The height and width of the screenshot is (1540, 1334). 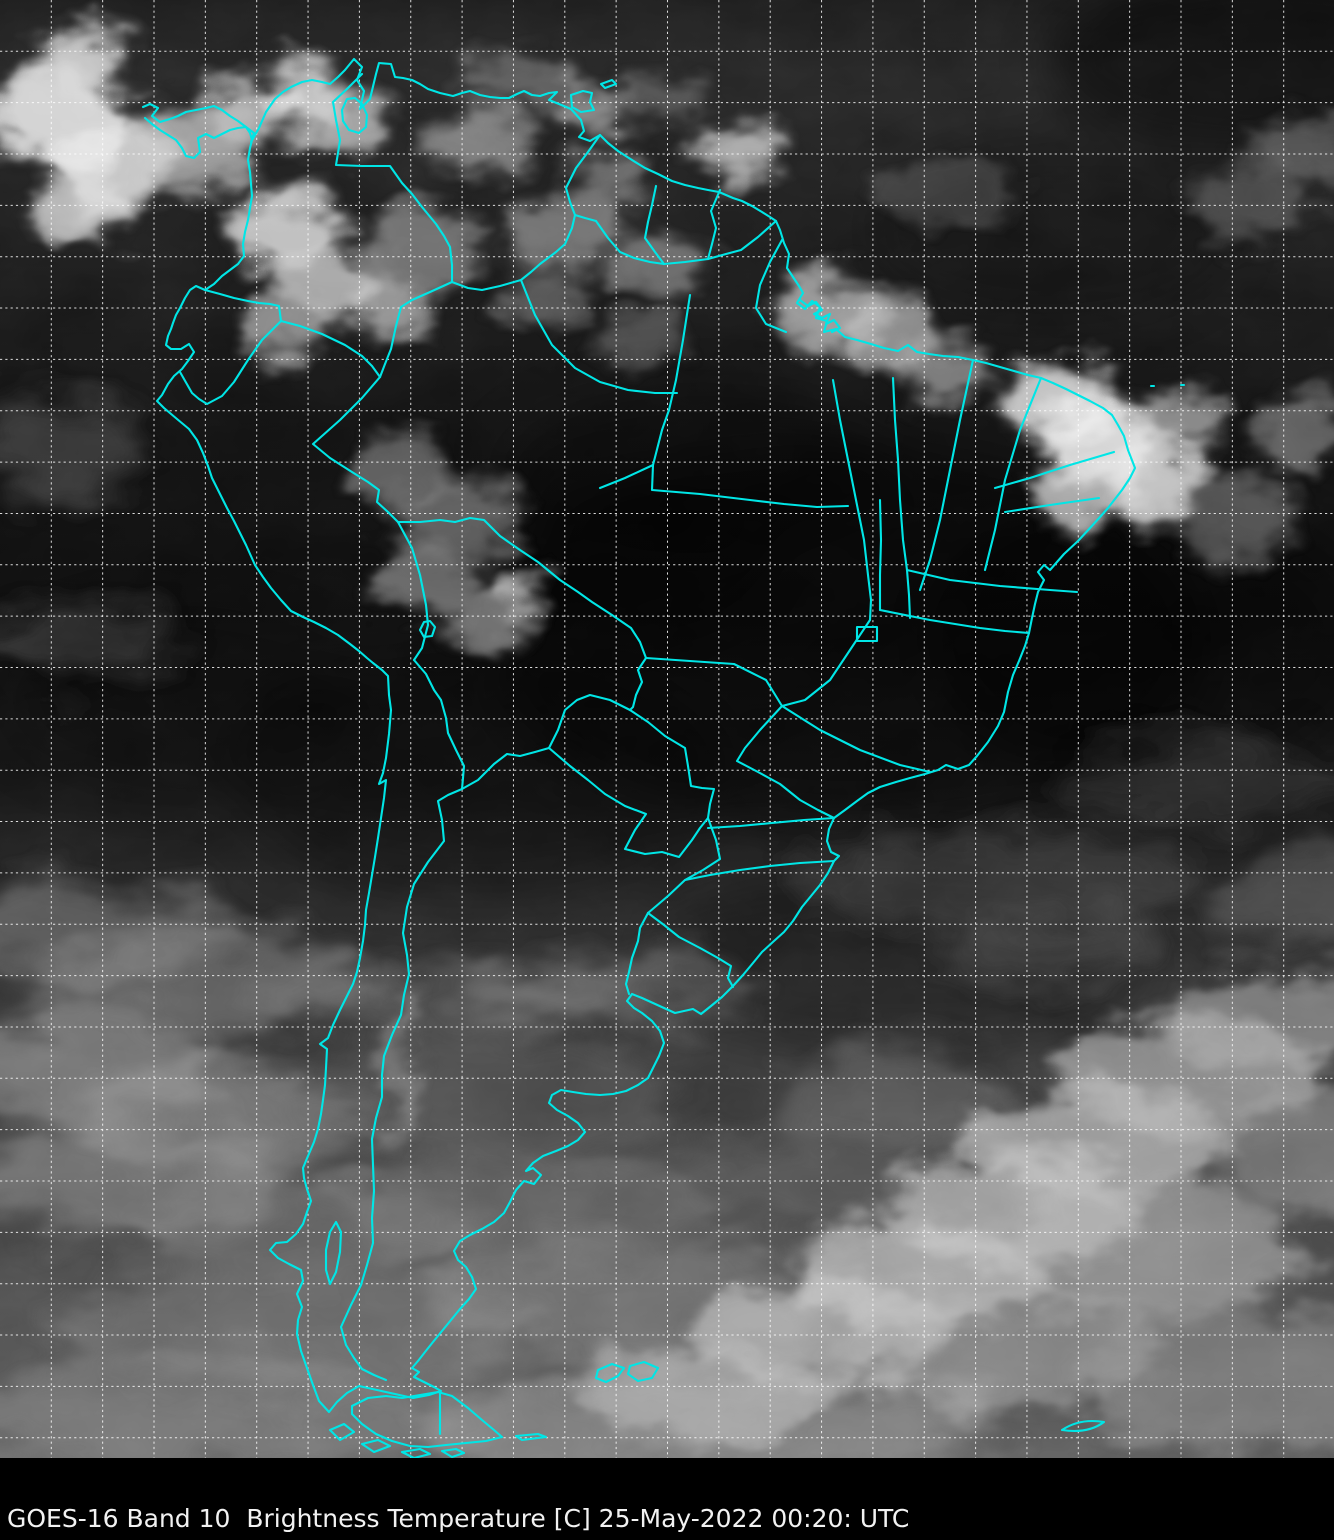 I want to click on state-tocantins-araguaia-border, so click(x=852, y=500).